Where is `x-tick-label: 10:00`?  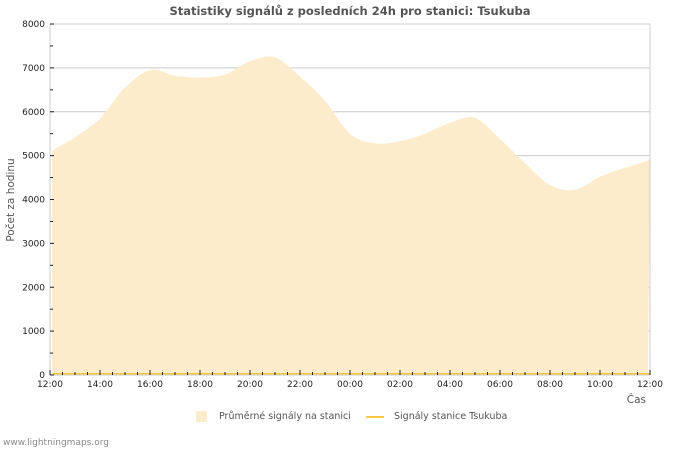 x-tick-label: 10:00 is located at coordinates (600, 385).